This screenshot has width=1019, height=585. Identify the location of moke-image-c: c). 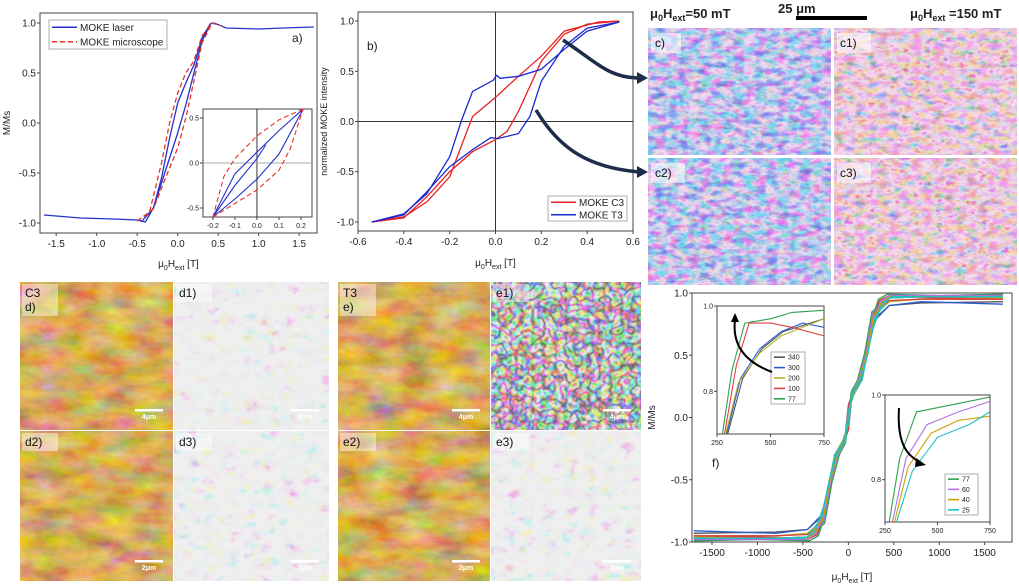
(739, 91).